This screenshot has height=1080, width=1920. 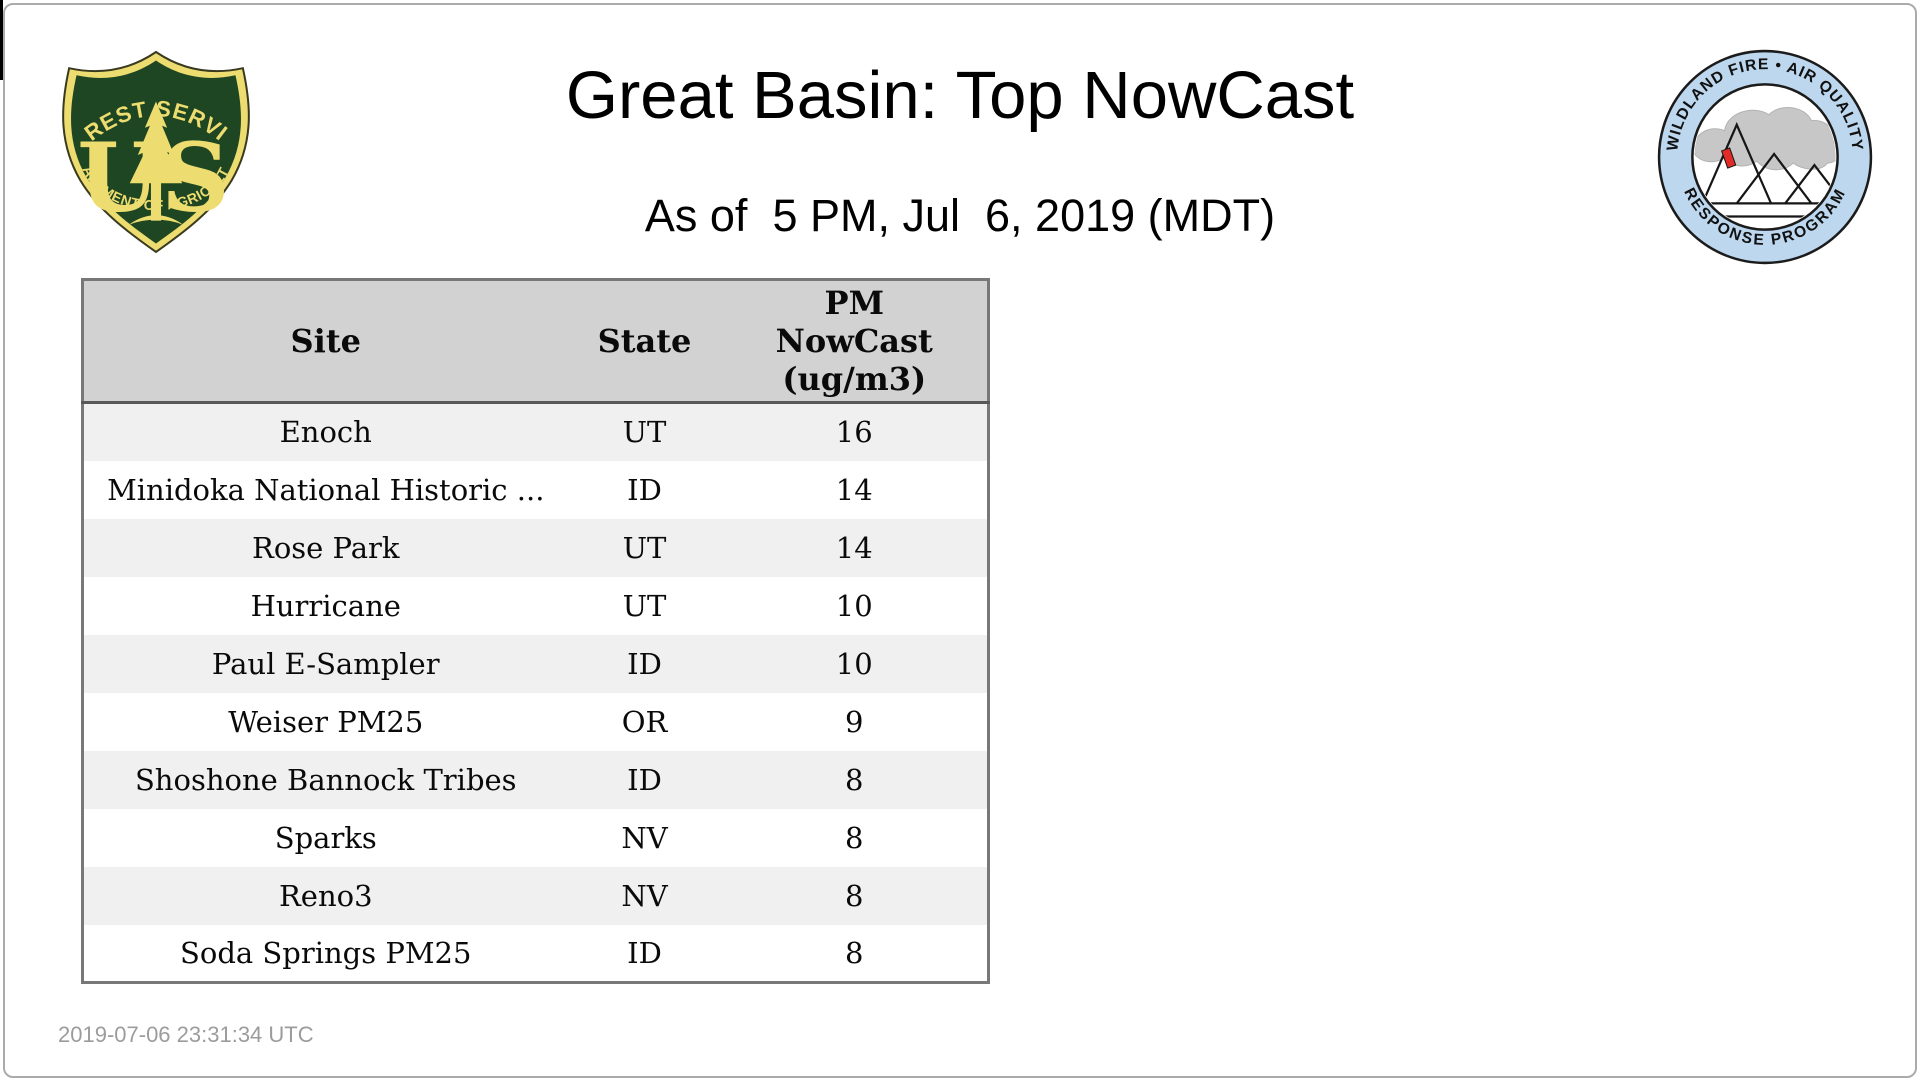 I want to click on table-row: Rose Park UT 14, so click(x=535, y=547).